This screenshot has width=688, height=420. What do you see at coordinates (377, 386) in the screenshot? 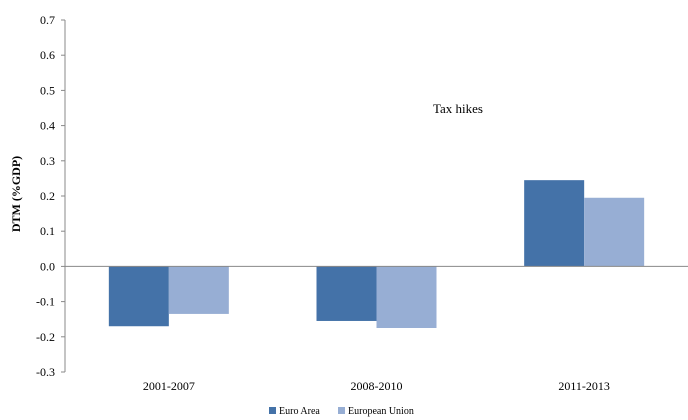
I see `x-category-label: 2008-2010` at bounding box center [377, 386].